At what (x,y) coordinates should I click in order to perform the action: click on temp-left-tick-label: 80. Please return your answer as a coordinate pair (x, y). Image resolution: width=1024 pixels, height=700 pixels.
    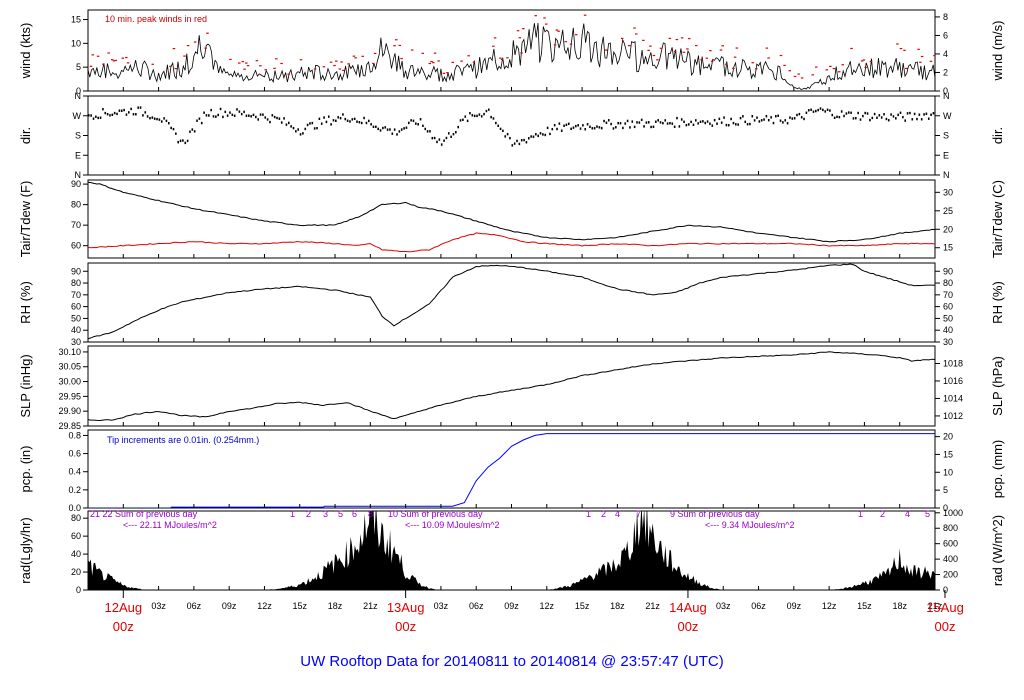
    Looking at the image, I should click on (76, 205).